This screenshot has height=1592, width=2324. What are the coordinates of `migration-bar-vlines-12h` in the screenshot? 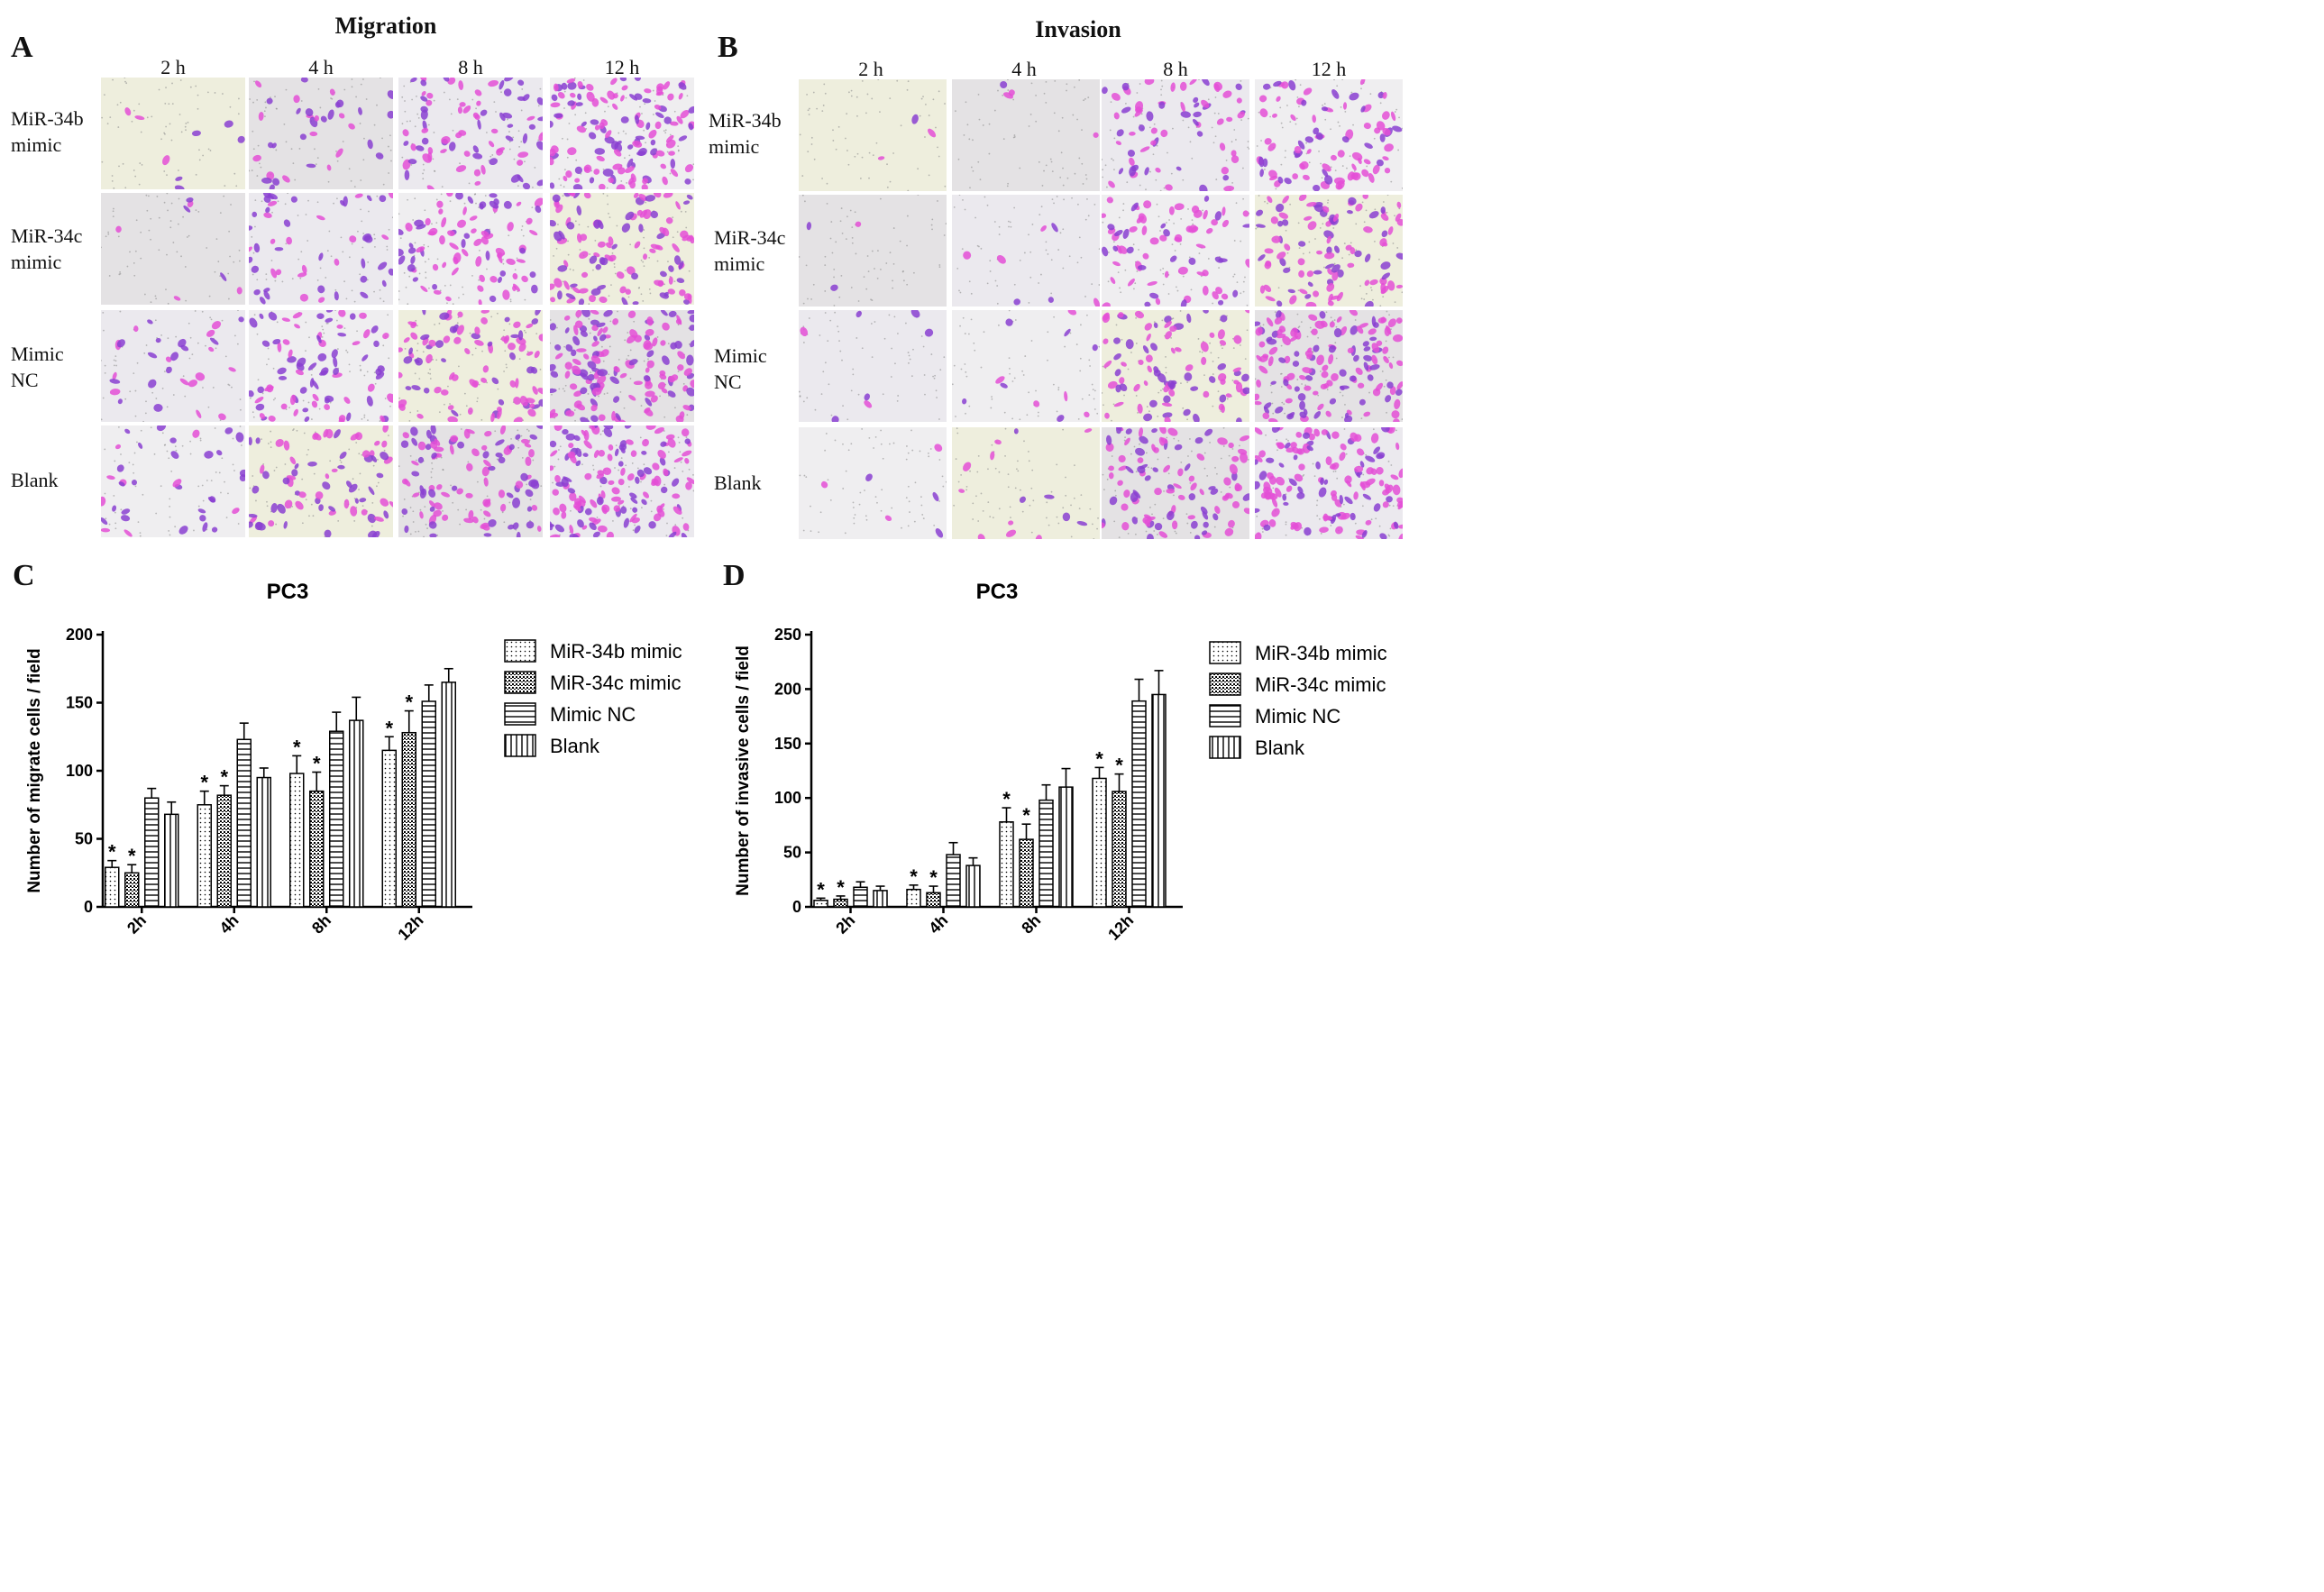 It's located at (448, 795).